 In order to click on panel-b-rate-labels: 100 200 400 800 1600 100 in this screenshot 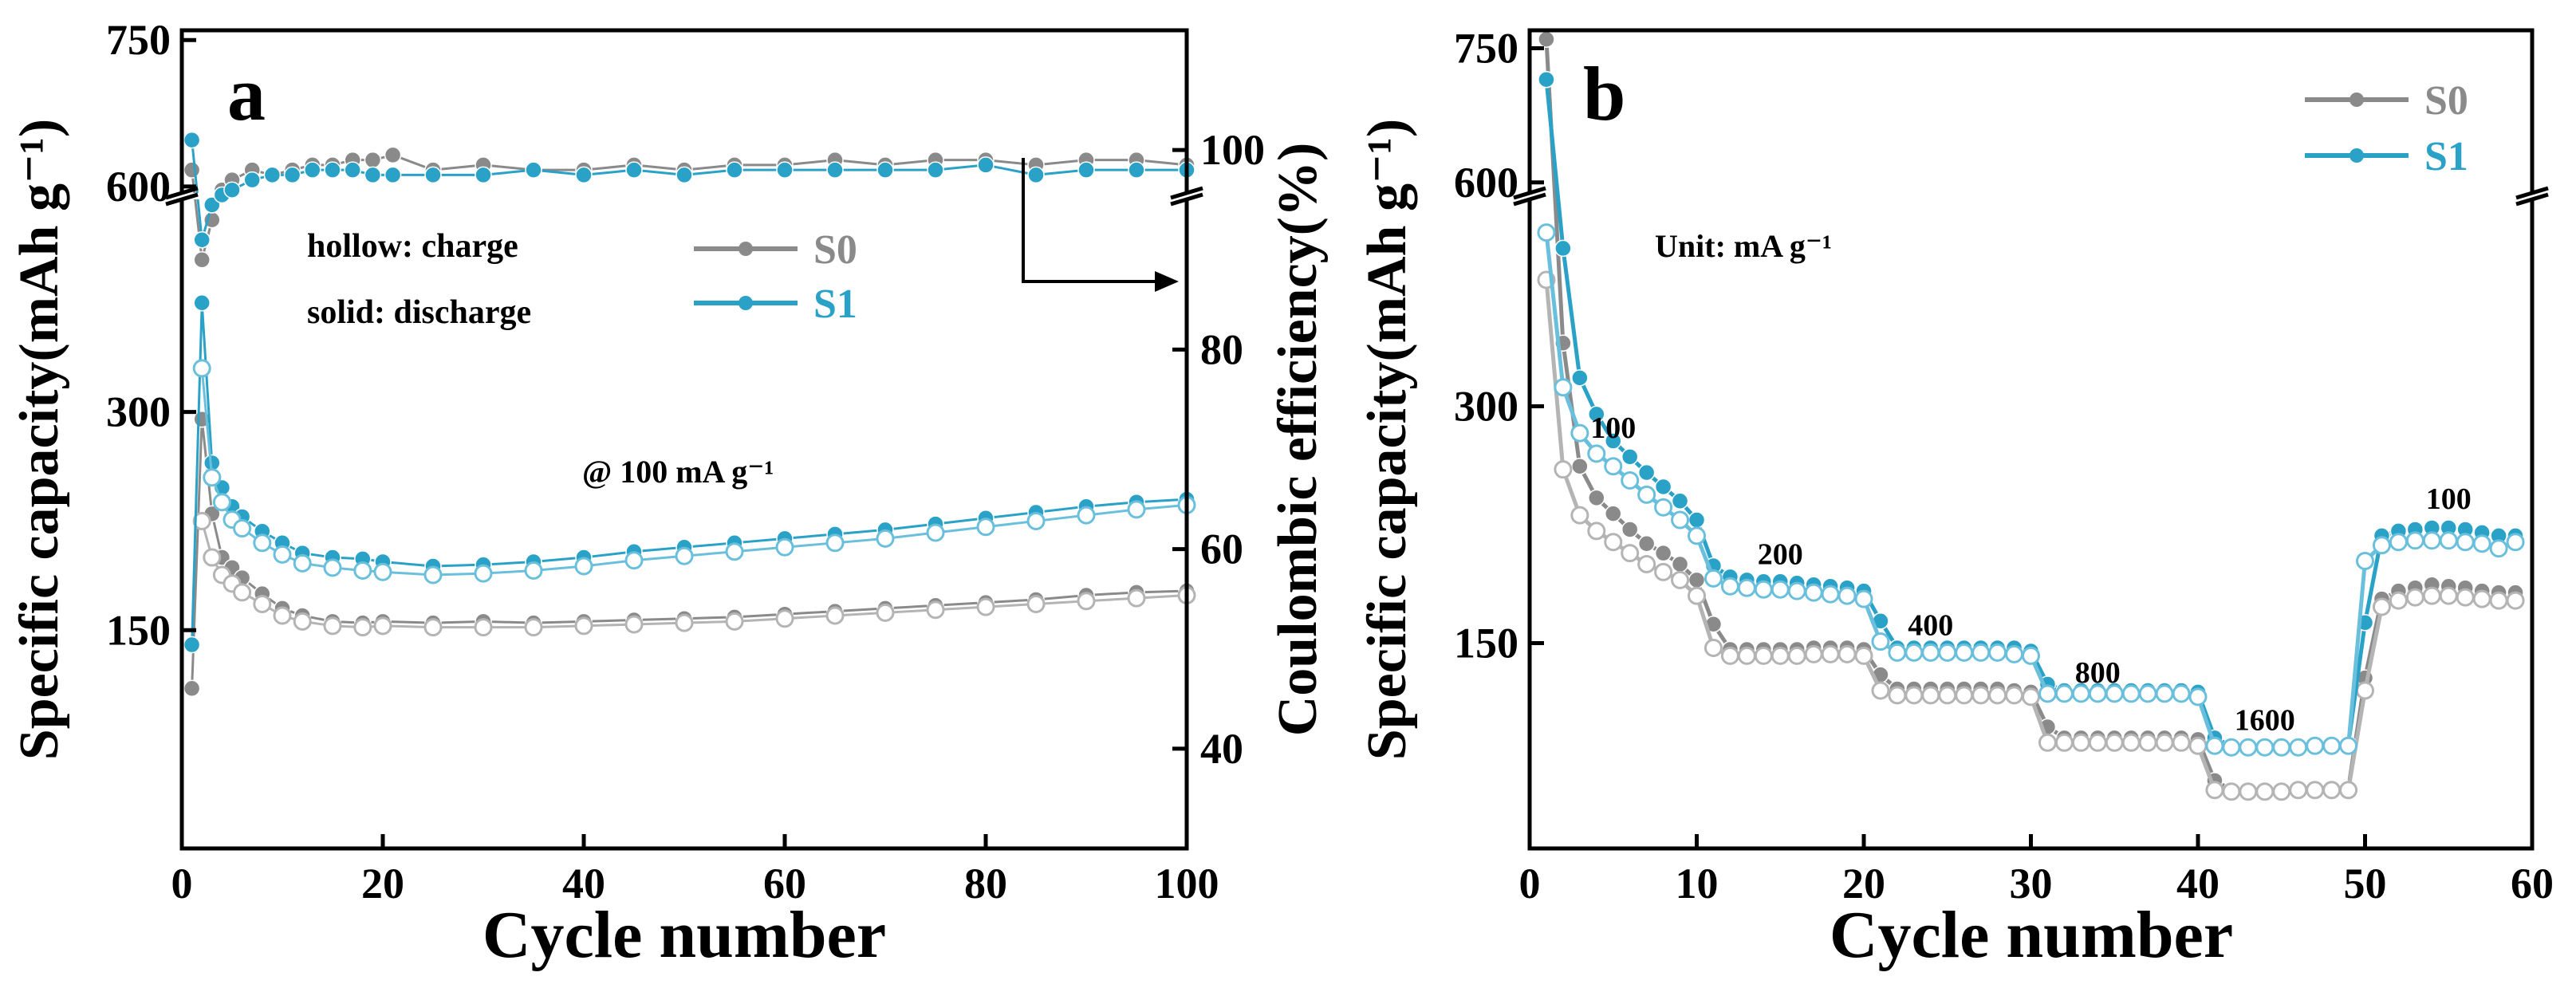, I will do `click(2031, 574)`.